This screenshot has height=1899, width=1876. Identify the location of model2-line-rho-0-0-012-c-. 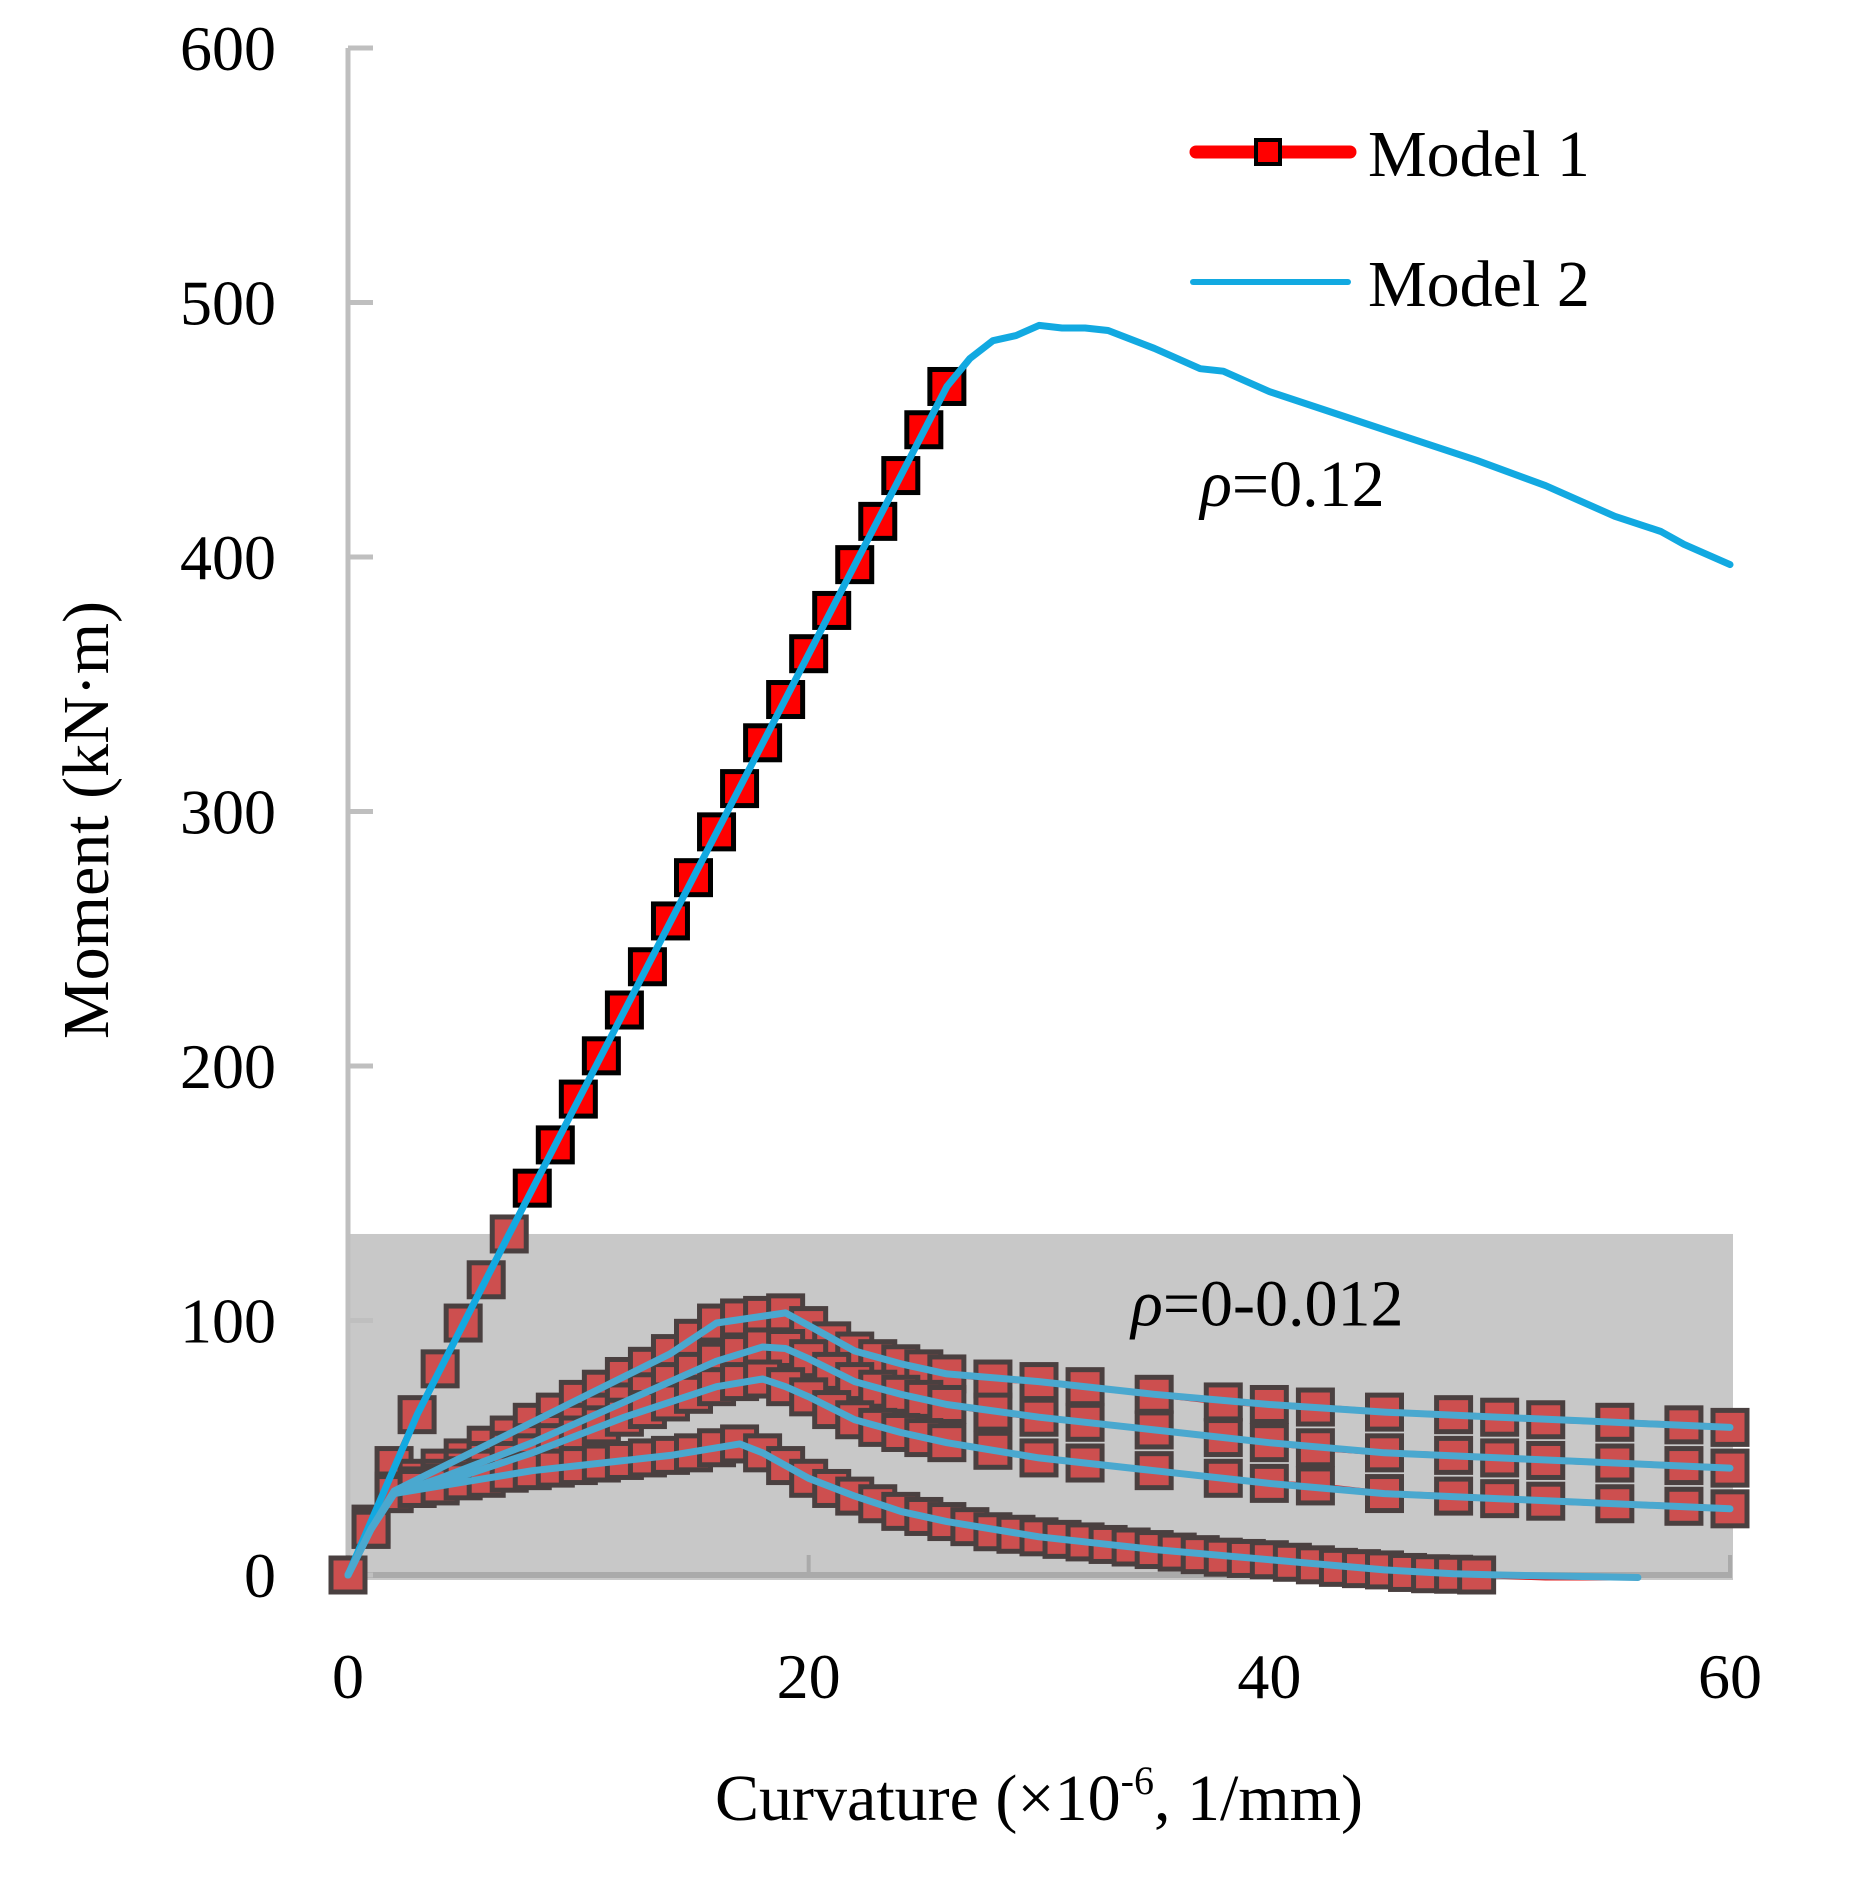
(1039, 1477).